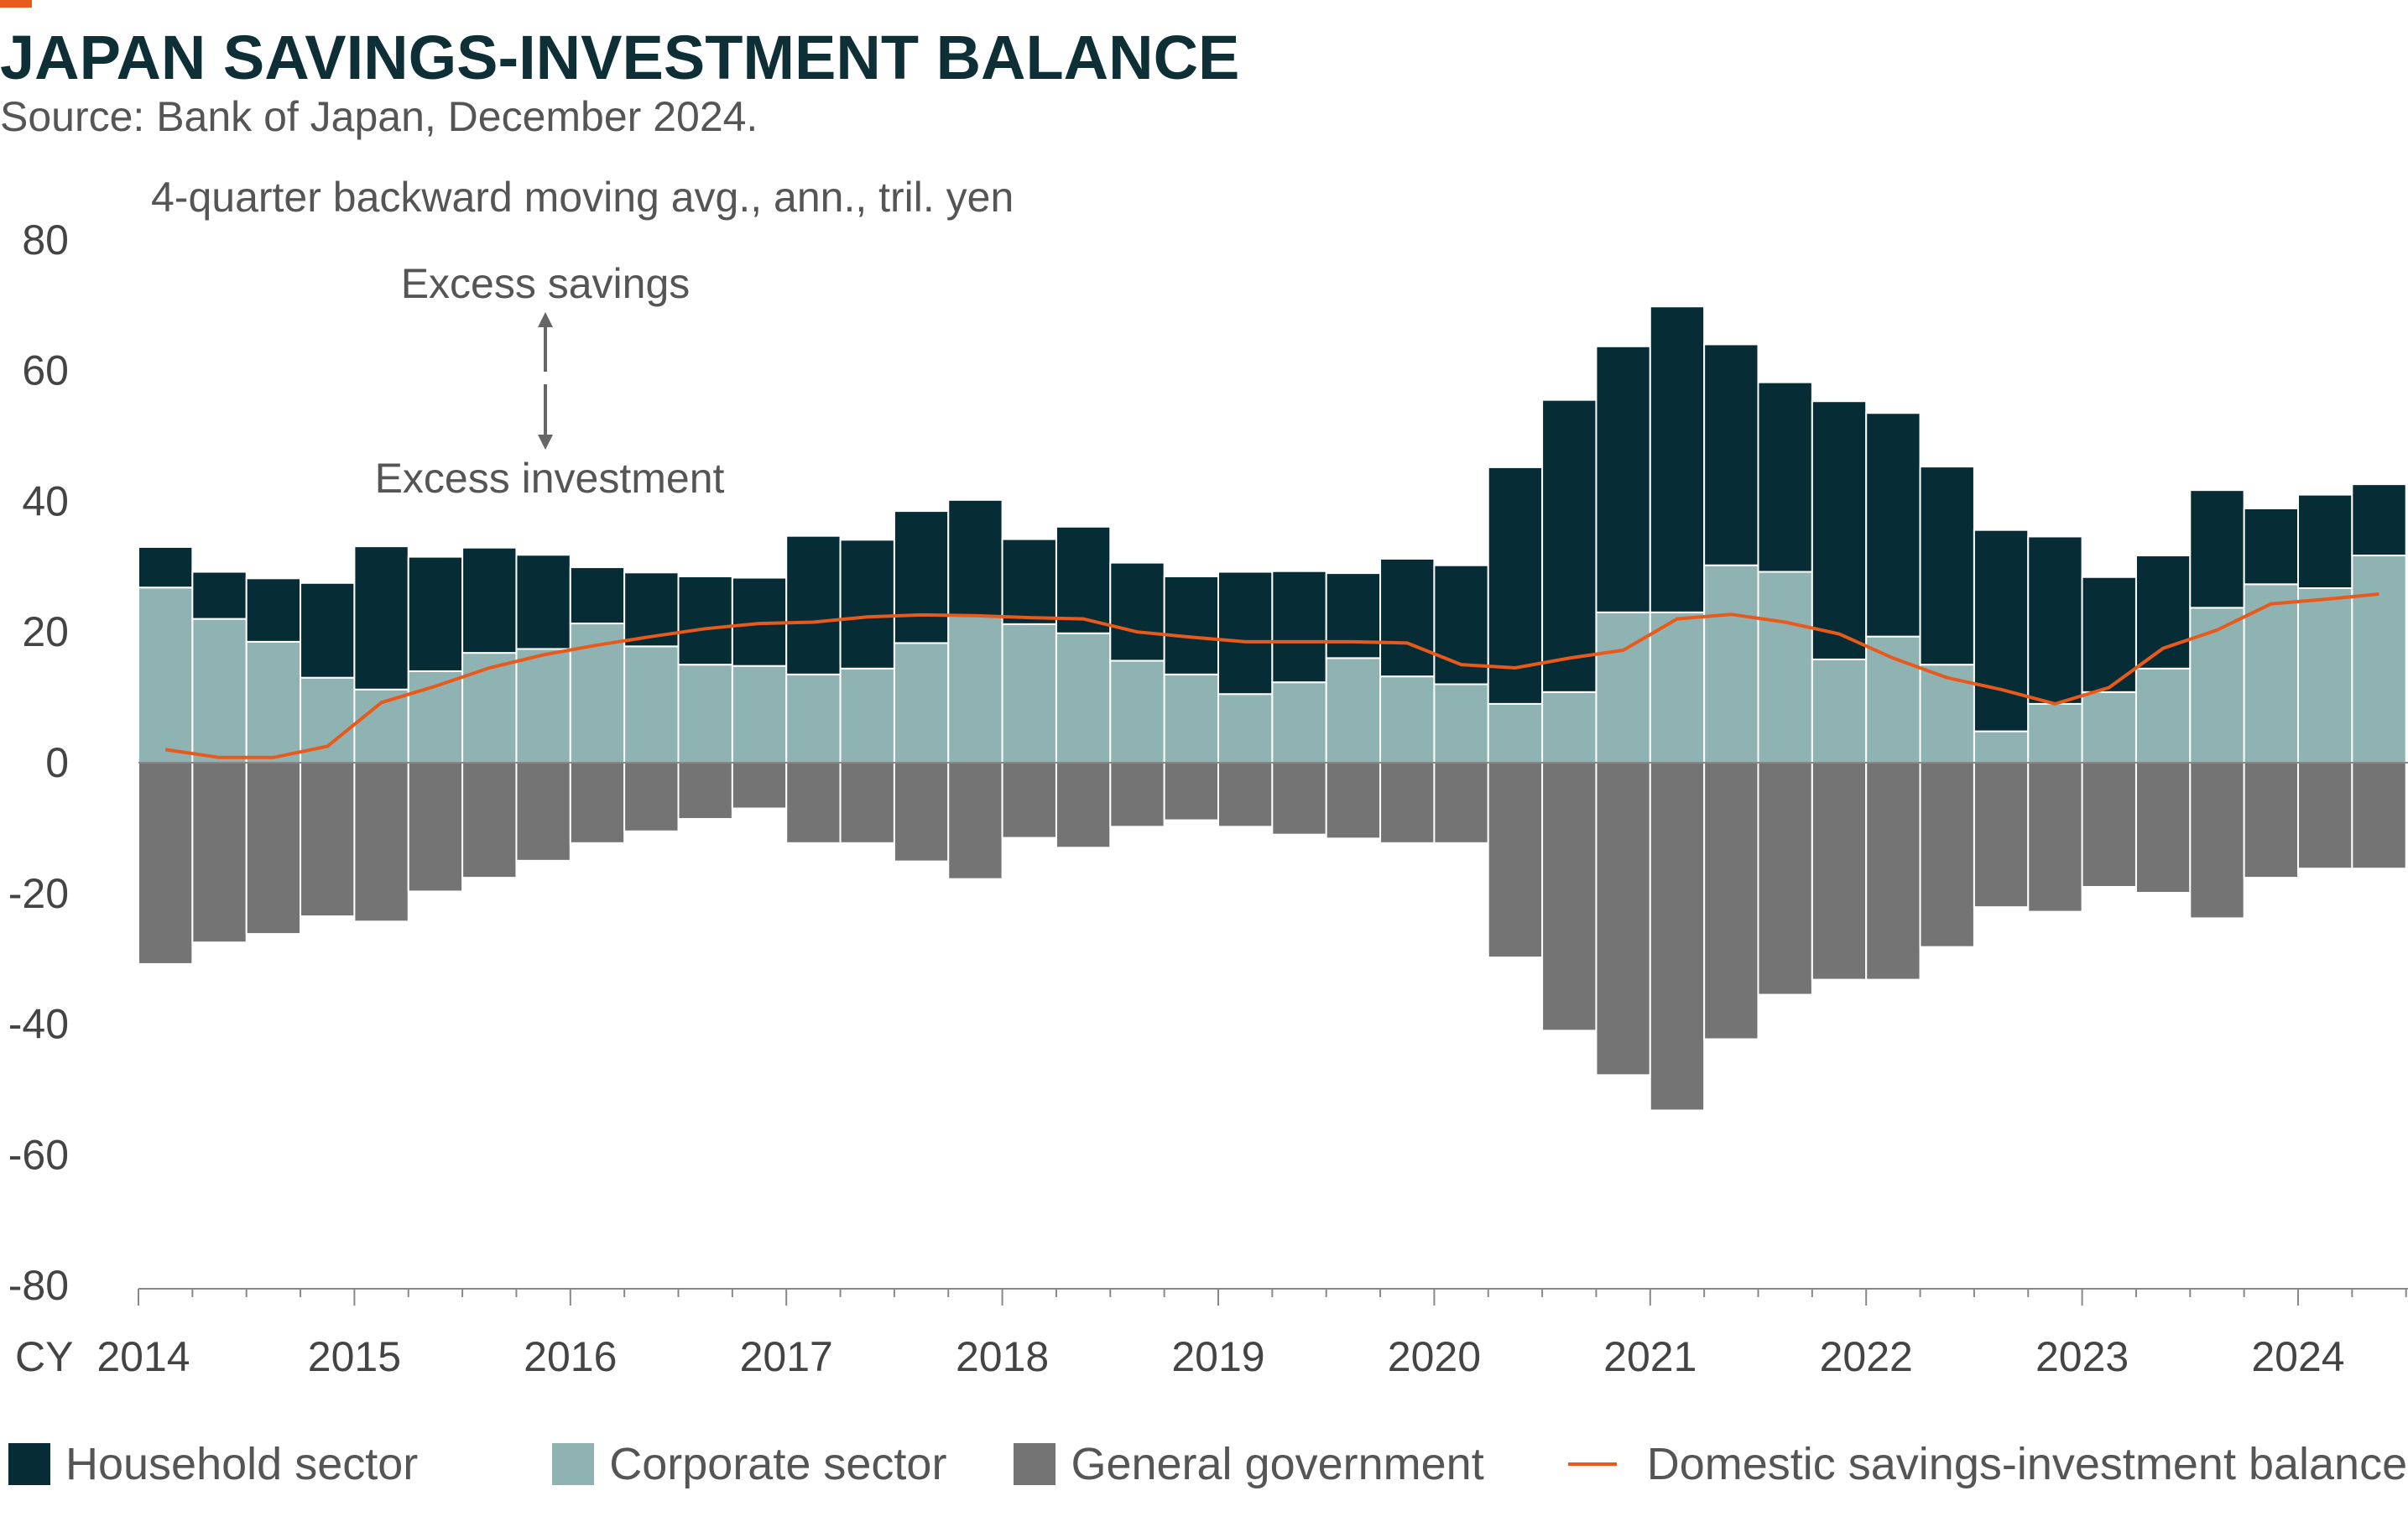 This screenshot has height=1522, width=2408. Describe the element at coordinates (778, 1464) in the screenshot. I see `legend-label: Corporate sector` at that location.